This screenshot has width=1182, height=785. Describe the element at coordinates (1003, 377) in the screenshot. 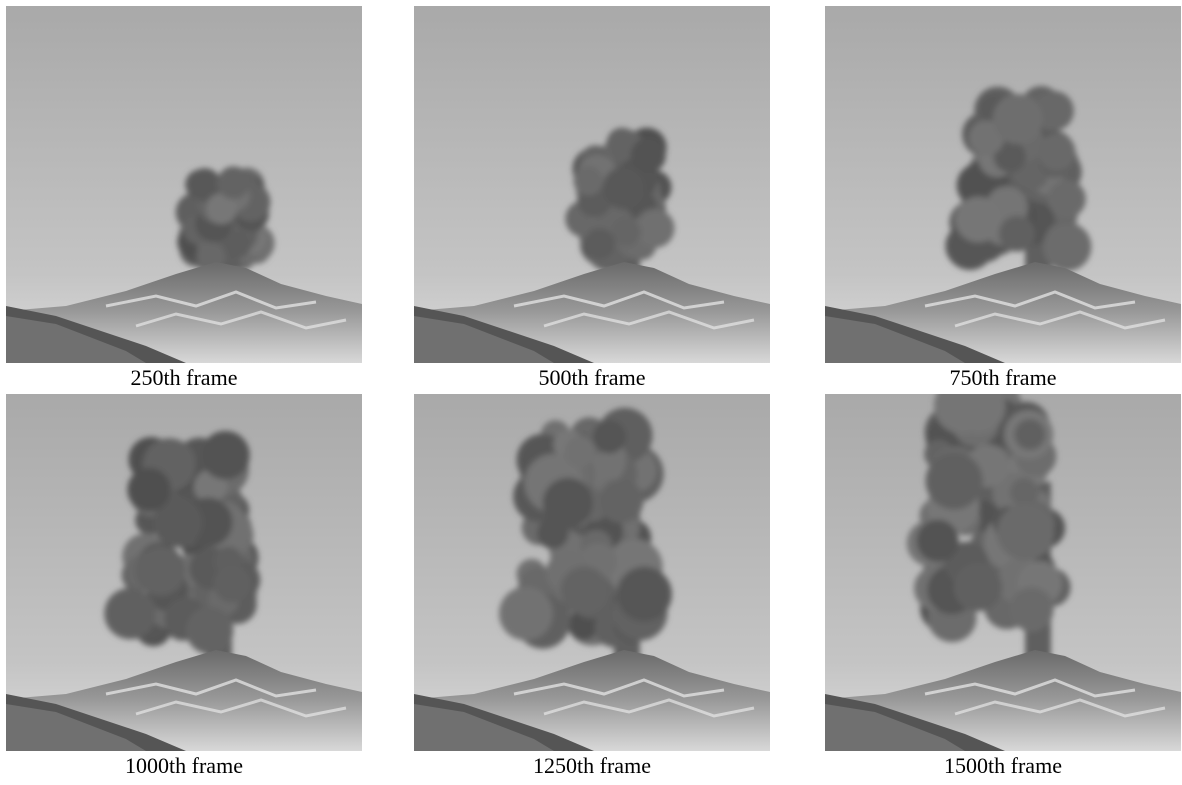

I see `frame-caption: 750th frame` at that location.